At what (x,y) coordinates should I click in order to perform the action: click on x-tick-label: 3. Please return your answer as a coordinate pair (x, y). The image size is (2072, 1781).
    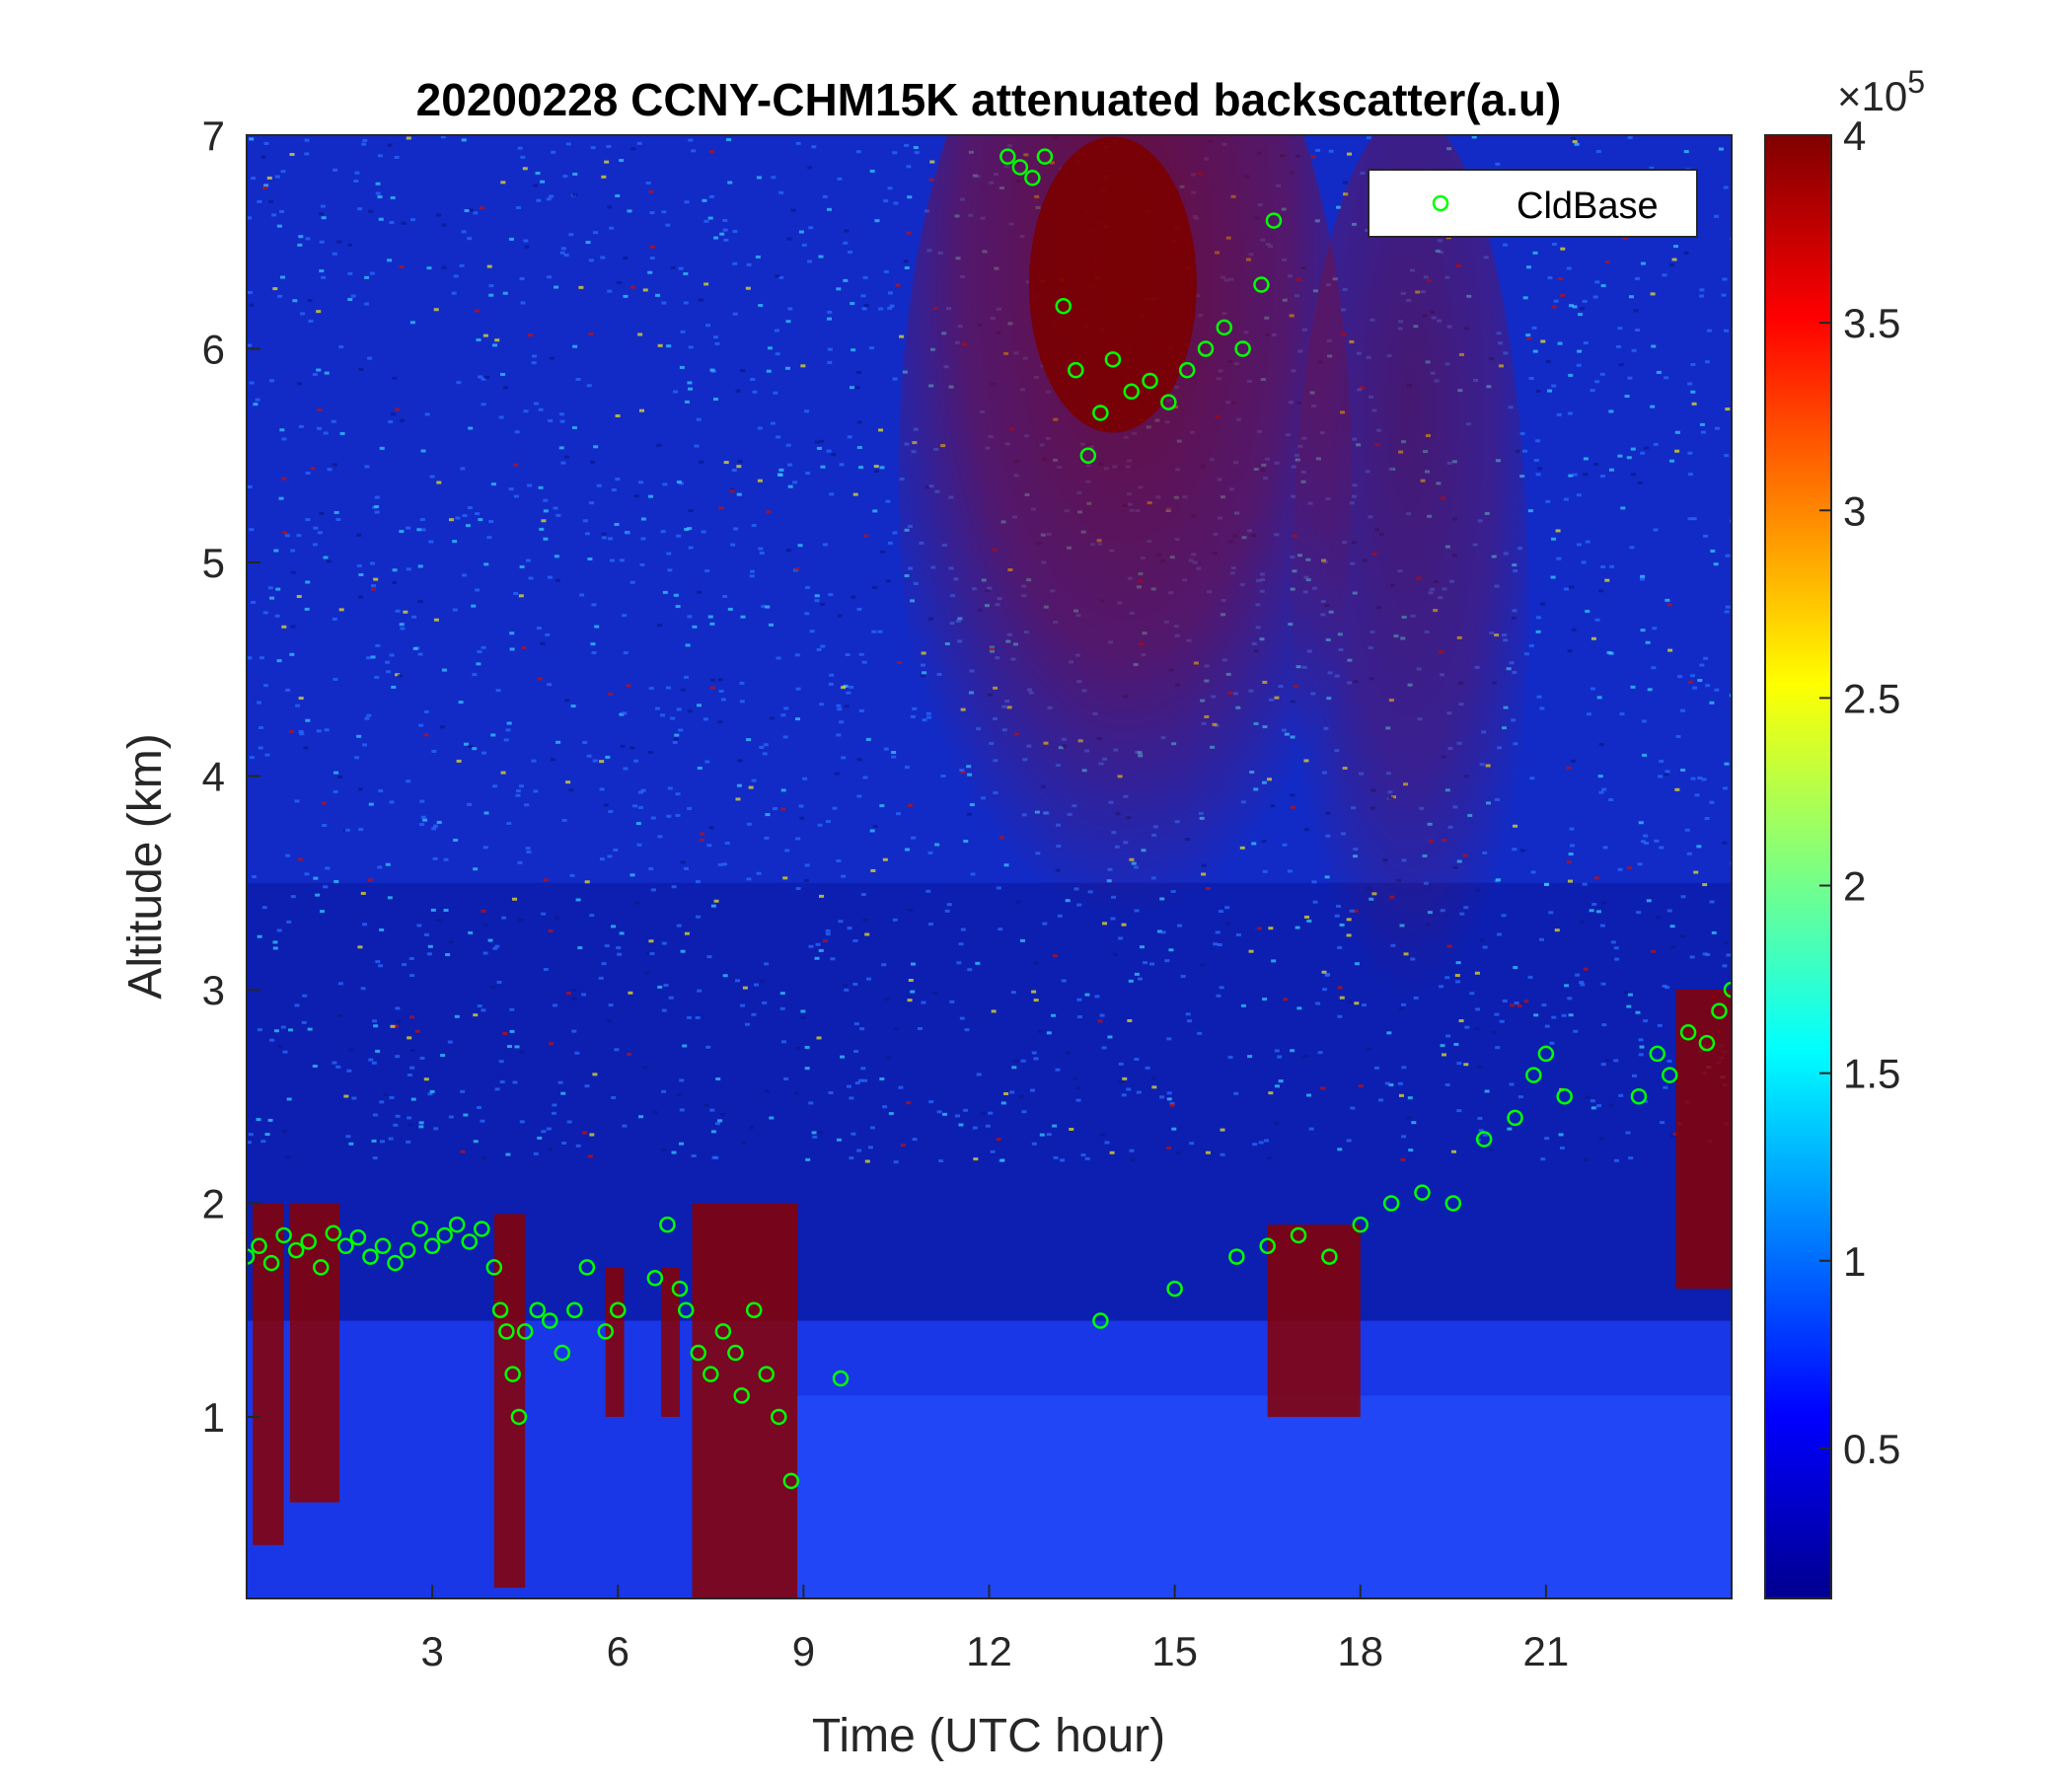
    Looking at the image, I should click on (431, 1651).